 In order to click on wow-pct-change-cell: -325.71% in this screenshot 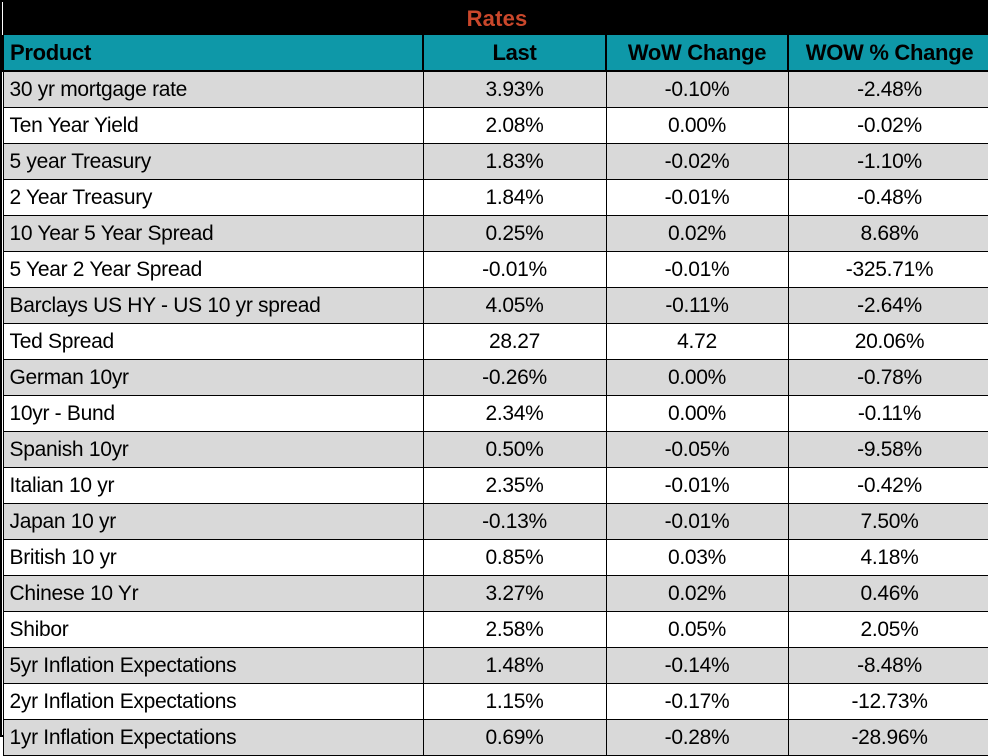, I will do `click(887, 269)`.